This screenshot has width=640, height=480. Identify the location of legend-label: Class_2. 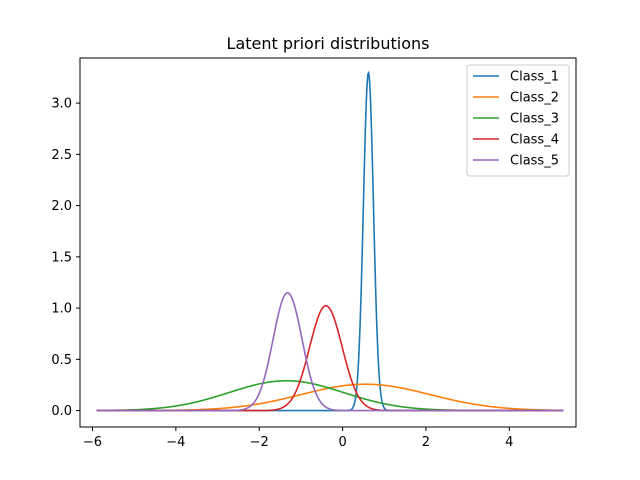
(534, 98).